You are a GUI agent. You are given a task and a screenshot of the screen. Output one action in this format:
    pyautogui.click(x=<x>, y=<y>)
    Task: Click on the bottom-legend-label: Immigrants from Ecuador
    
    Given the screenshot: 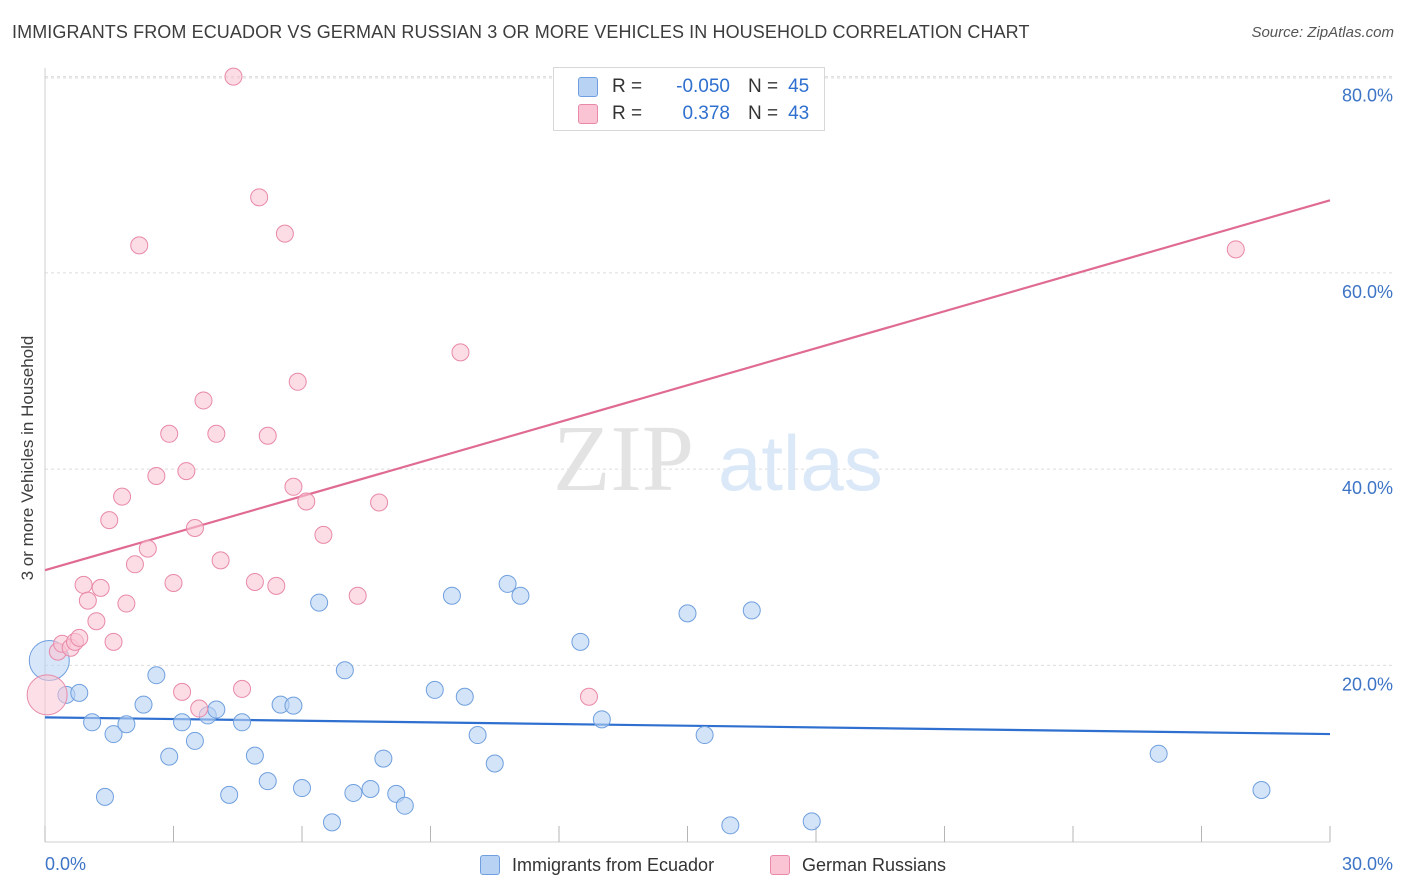 What is the action you would take?
    pyautogui.click(x=613, y=864)
    